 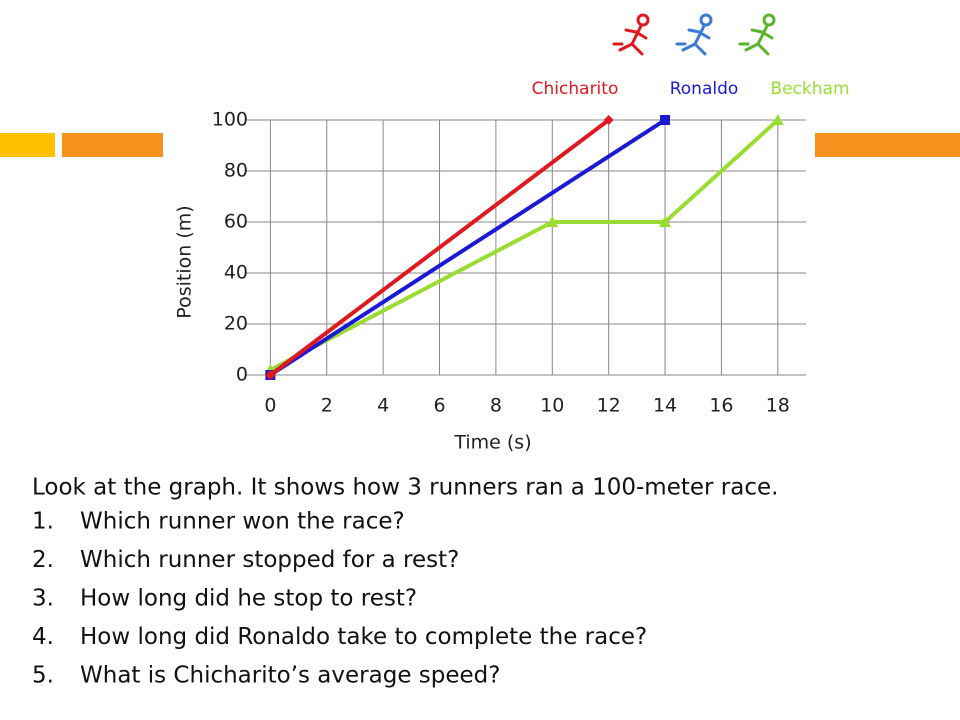 What do you see at coordinates (694, 34) in the screenshot?
I see `runner-icons` at bounding box center [694, 34].